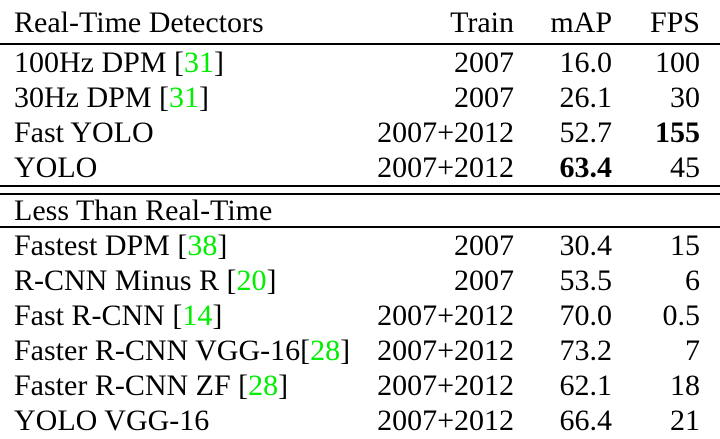 The image size is (720, 439). Describe the element at coordinates (360, 386) in the screenshot. I see `table-row: Faster R-CNN ZF [28] 2007+2012 62.1 18` at that location.